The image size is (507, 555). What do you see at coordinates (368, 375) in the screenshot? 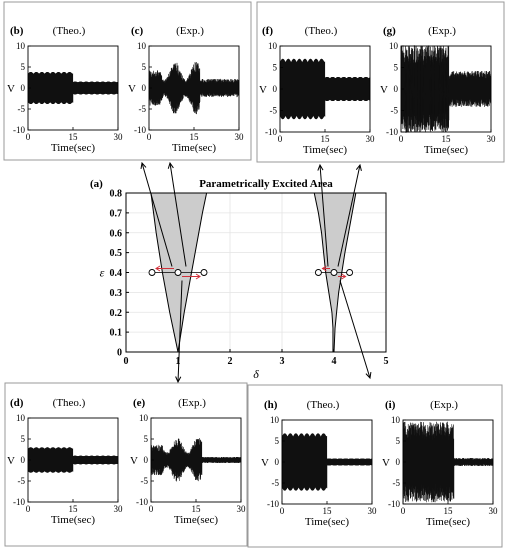
I see `connector-to-h-i-head` at bounding box center [368, 375].